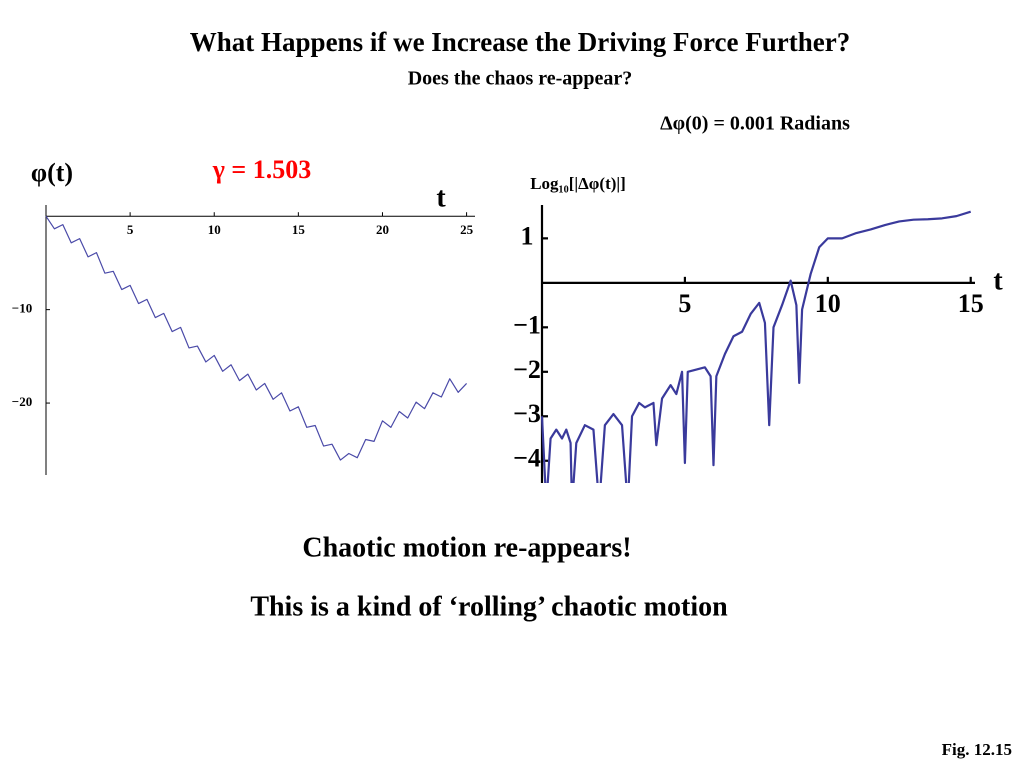 This screenshot has width=1024, height=768. What do you see at coordinates (578, 183) in the screenshot?
I see `y-axis-label: Log₁₀[|Δφ(t)|]` at bounding box center [578, 183].